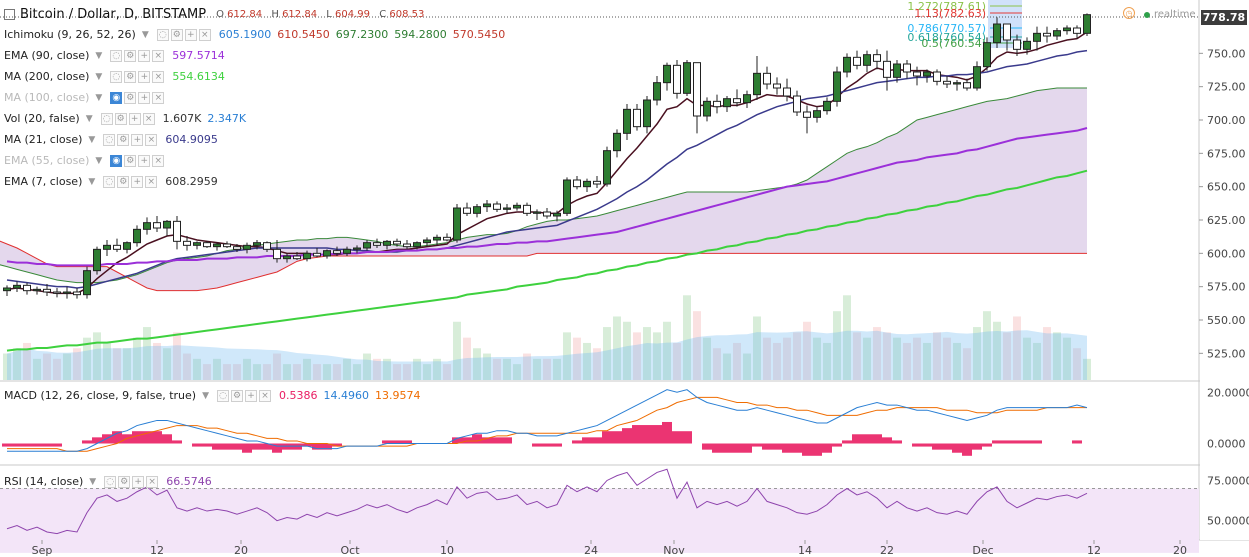 Image resolution: width=1249 pixels, height=557 pixels. What do you see at coordinates (88, 98) in the screenshot?
I see `legend-row: MA (100, close) ▼ ◉ ⚙ + ×` at bounding box center [88, 98].